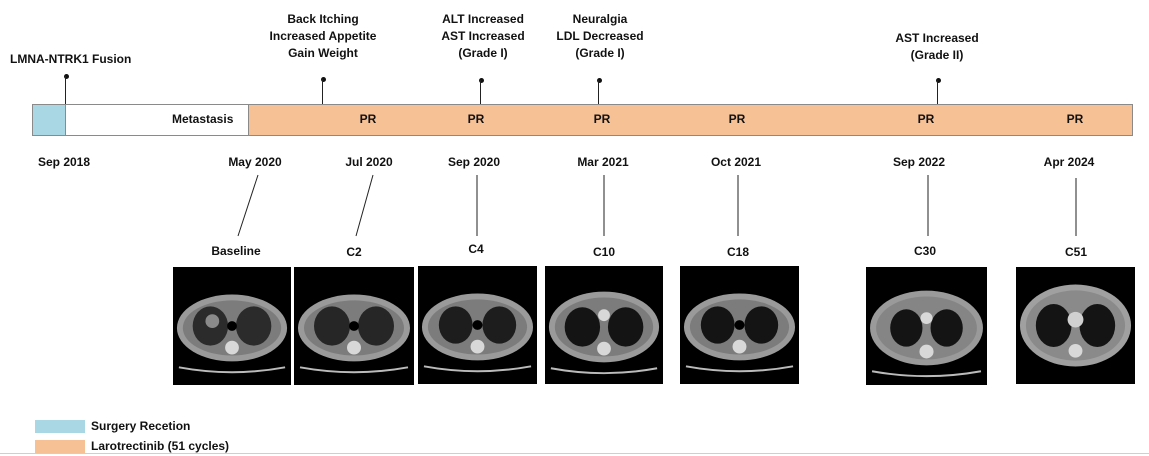 The image size is (1149, 456). I want to click on larotrectinib-segment, so click(690, 120).